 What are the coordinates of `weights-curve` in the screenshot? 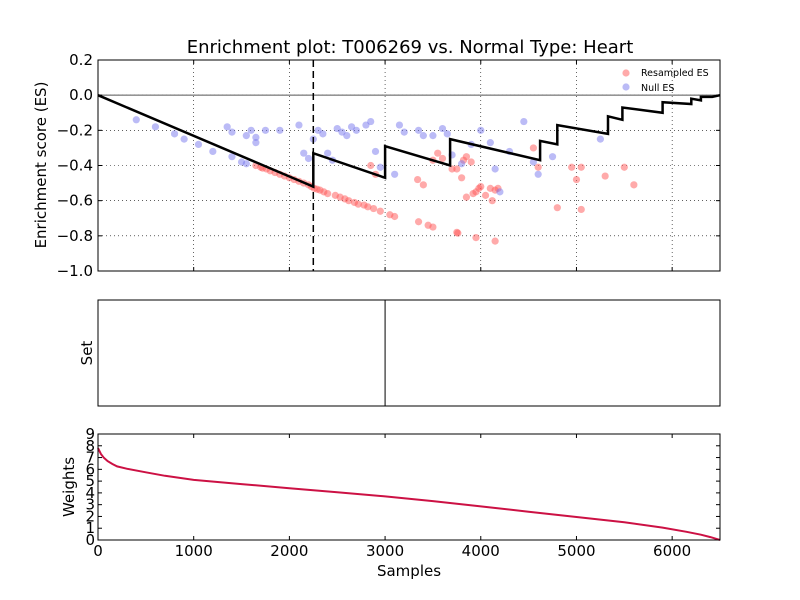 It's located at (409, 494).